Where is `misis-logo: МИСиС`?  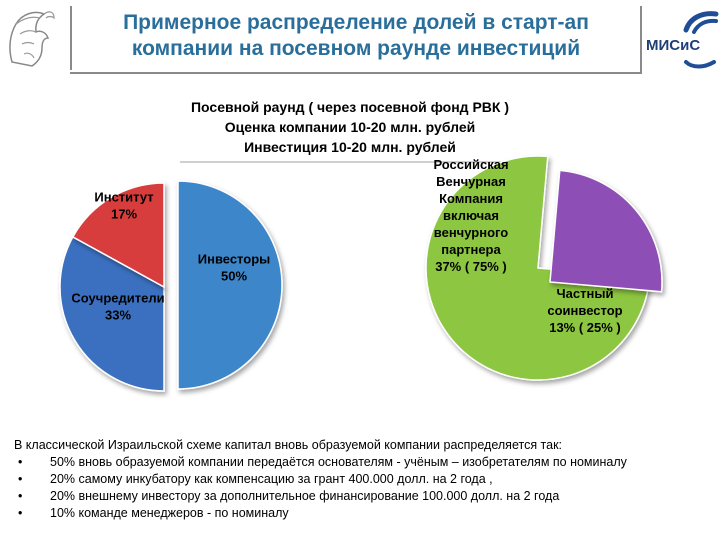
misis-logo: МИСиС is located at coordinates (685, 39).